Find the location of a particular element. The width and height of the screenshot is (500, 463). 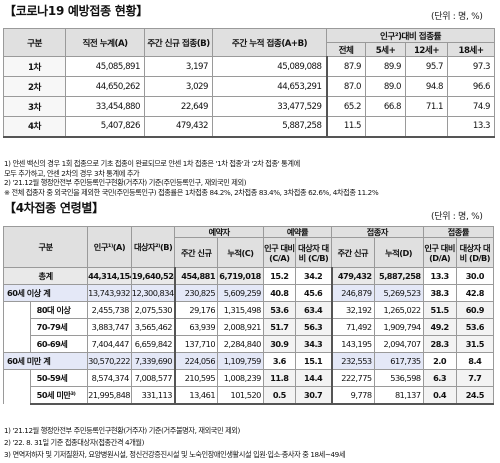

weekly-cumulative-cell: 33,477,529 is located at coordinates (269, 106).